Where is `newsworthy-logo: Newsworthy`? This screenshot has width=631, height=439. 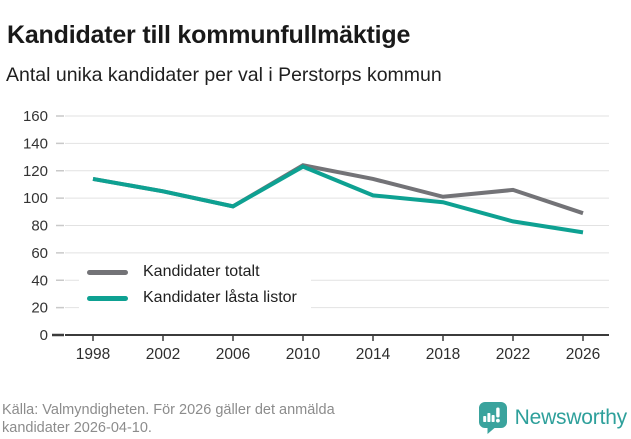
newsworthy-logo: Newsworthy is located at coordinates (552, 417).